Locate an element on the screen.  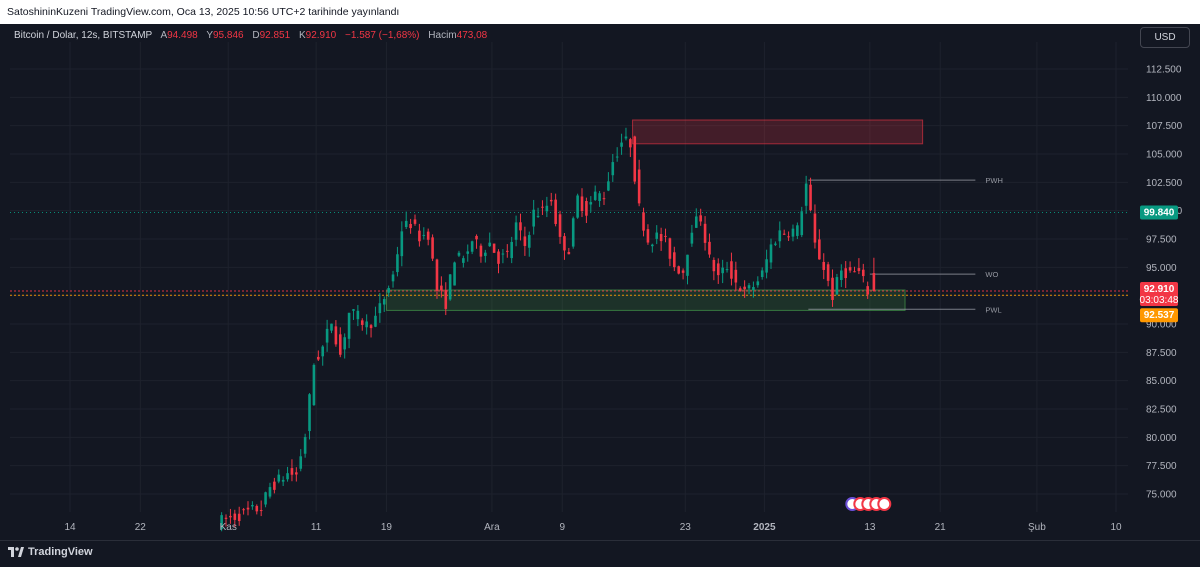
open-label: A is located at coordinates (164, 35).